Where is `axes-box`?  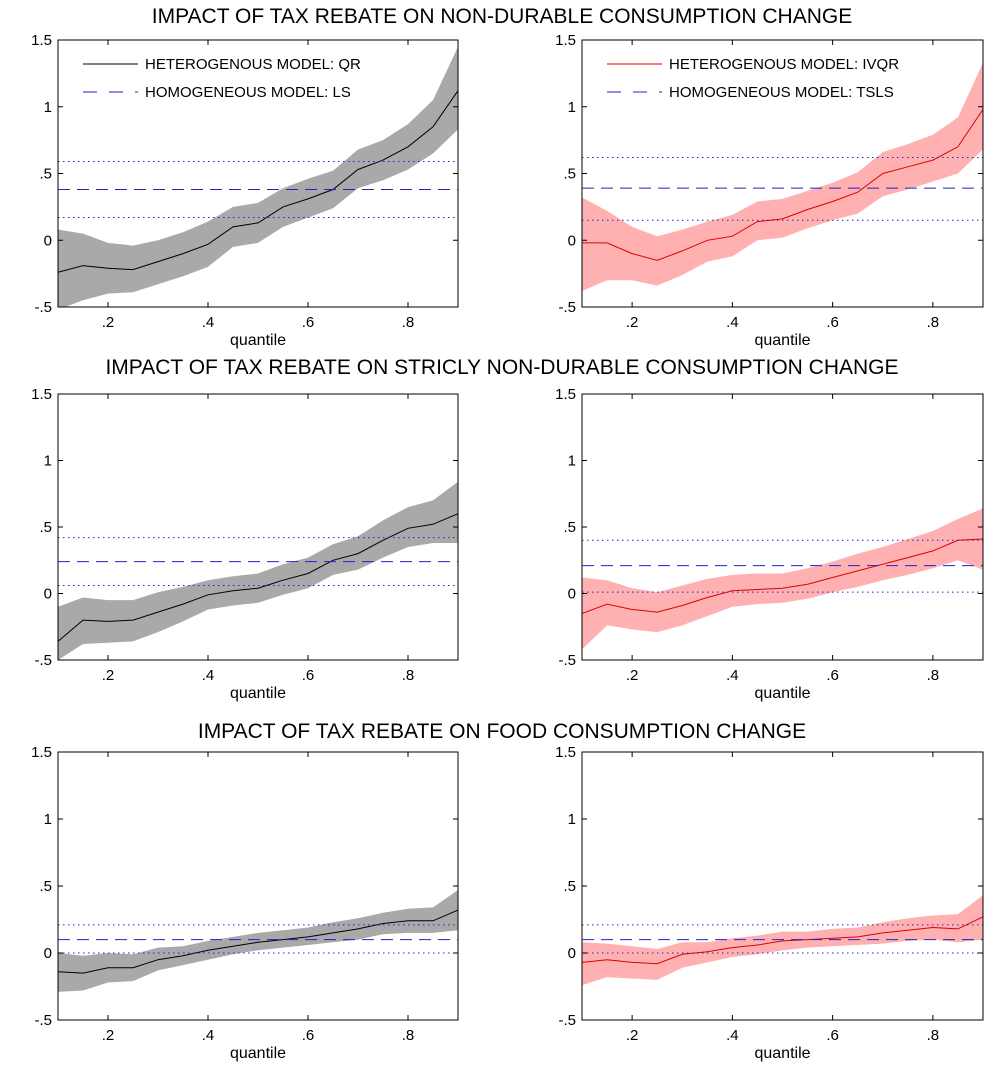
axes-box is located at coordinates (782, 886).